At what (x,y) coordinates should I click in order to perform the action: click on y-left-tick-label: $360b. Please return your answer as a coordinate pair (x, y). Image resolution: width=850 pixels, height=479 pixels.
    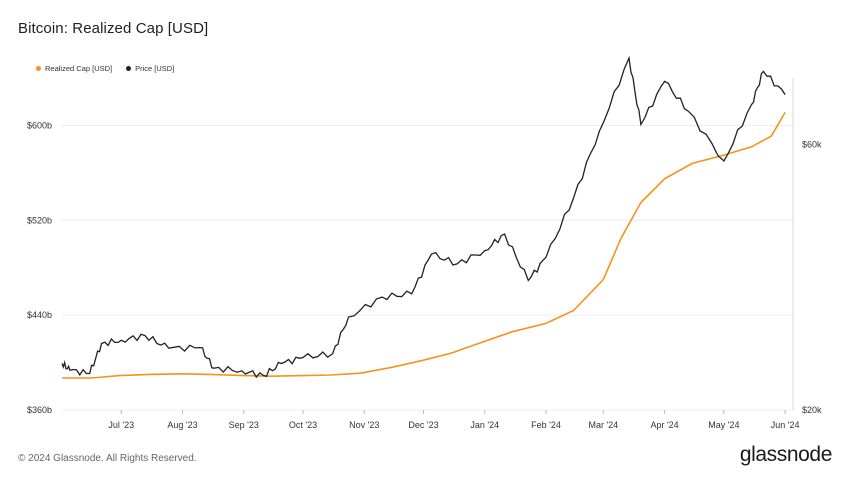
    Looking at the image, I should click on (39, 410).